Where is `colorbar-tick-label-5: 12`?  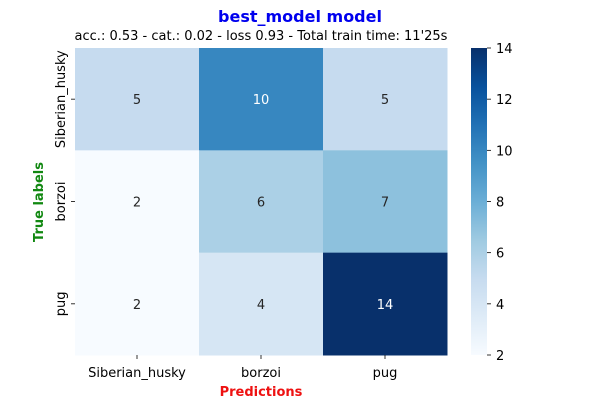 colorbar-tick-label-5: 12 is located at coordinates (504, 100).